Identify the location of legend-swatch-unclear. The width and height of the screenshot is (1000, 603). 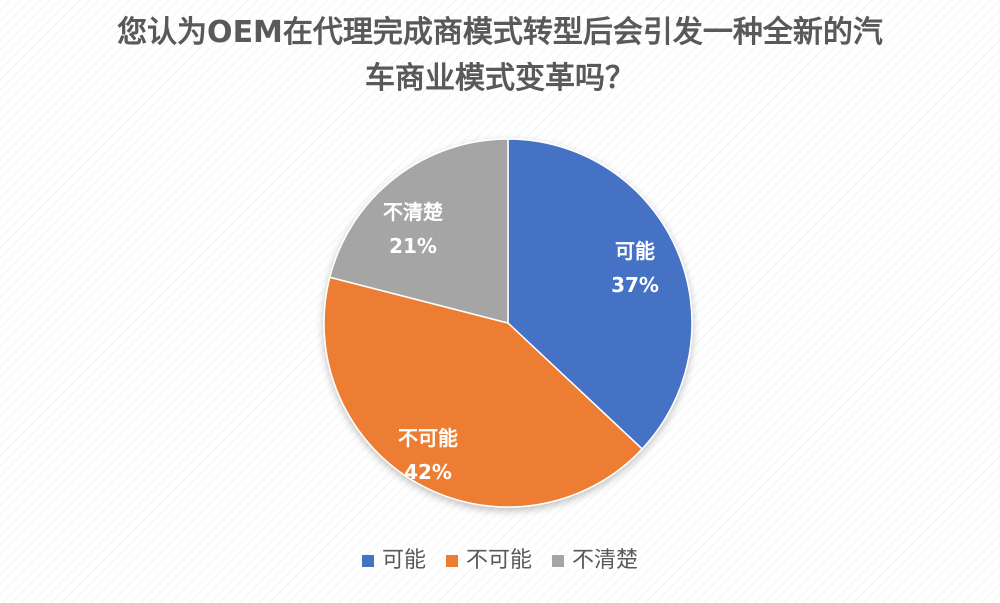
(558, 561).